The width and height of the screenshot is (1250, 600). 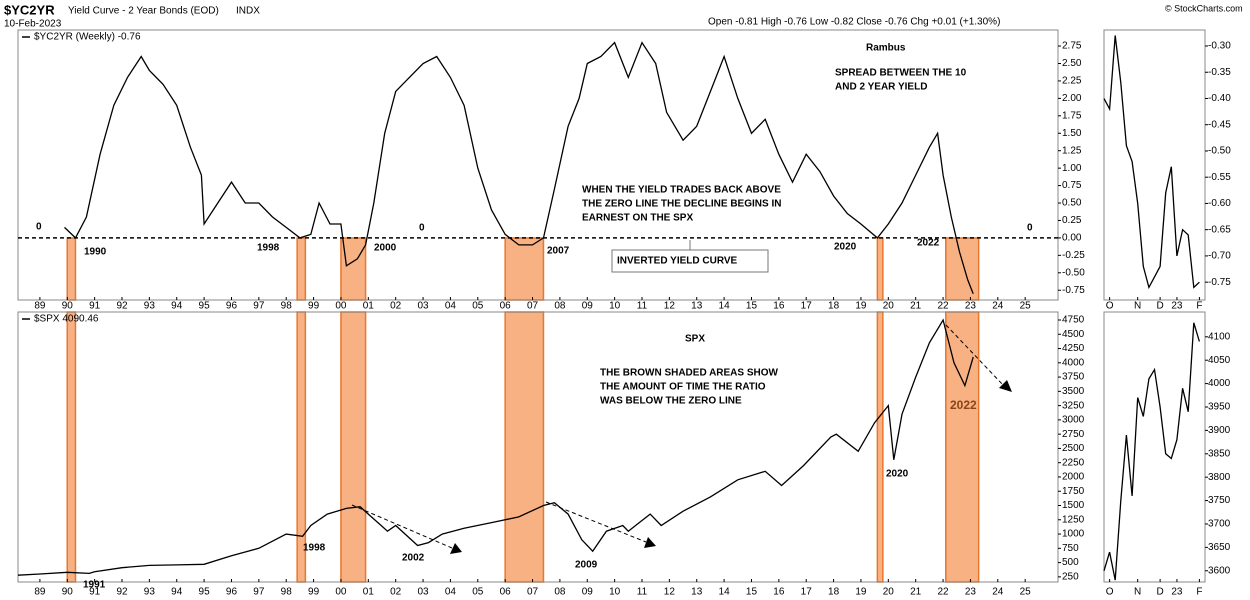 I want to click on y-tick-label: 1.25, so click(x=1072, y=150).